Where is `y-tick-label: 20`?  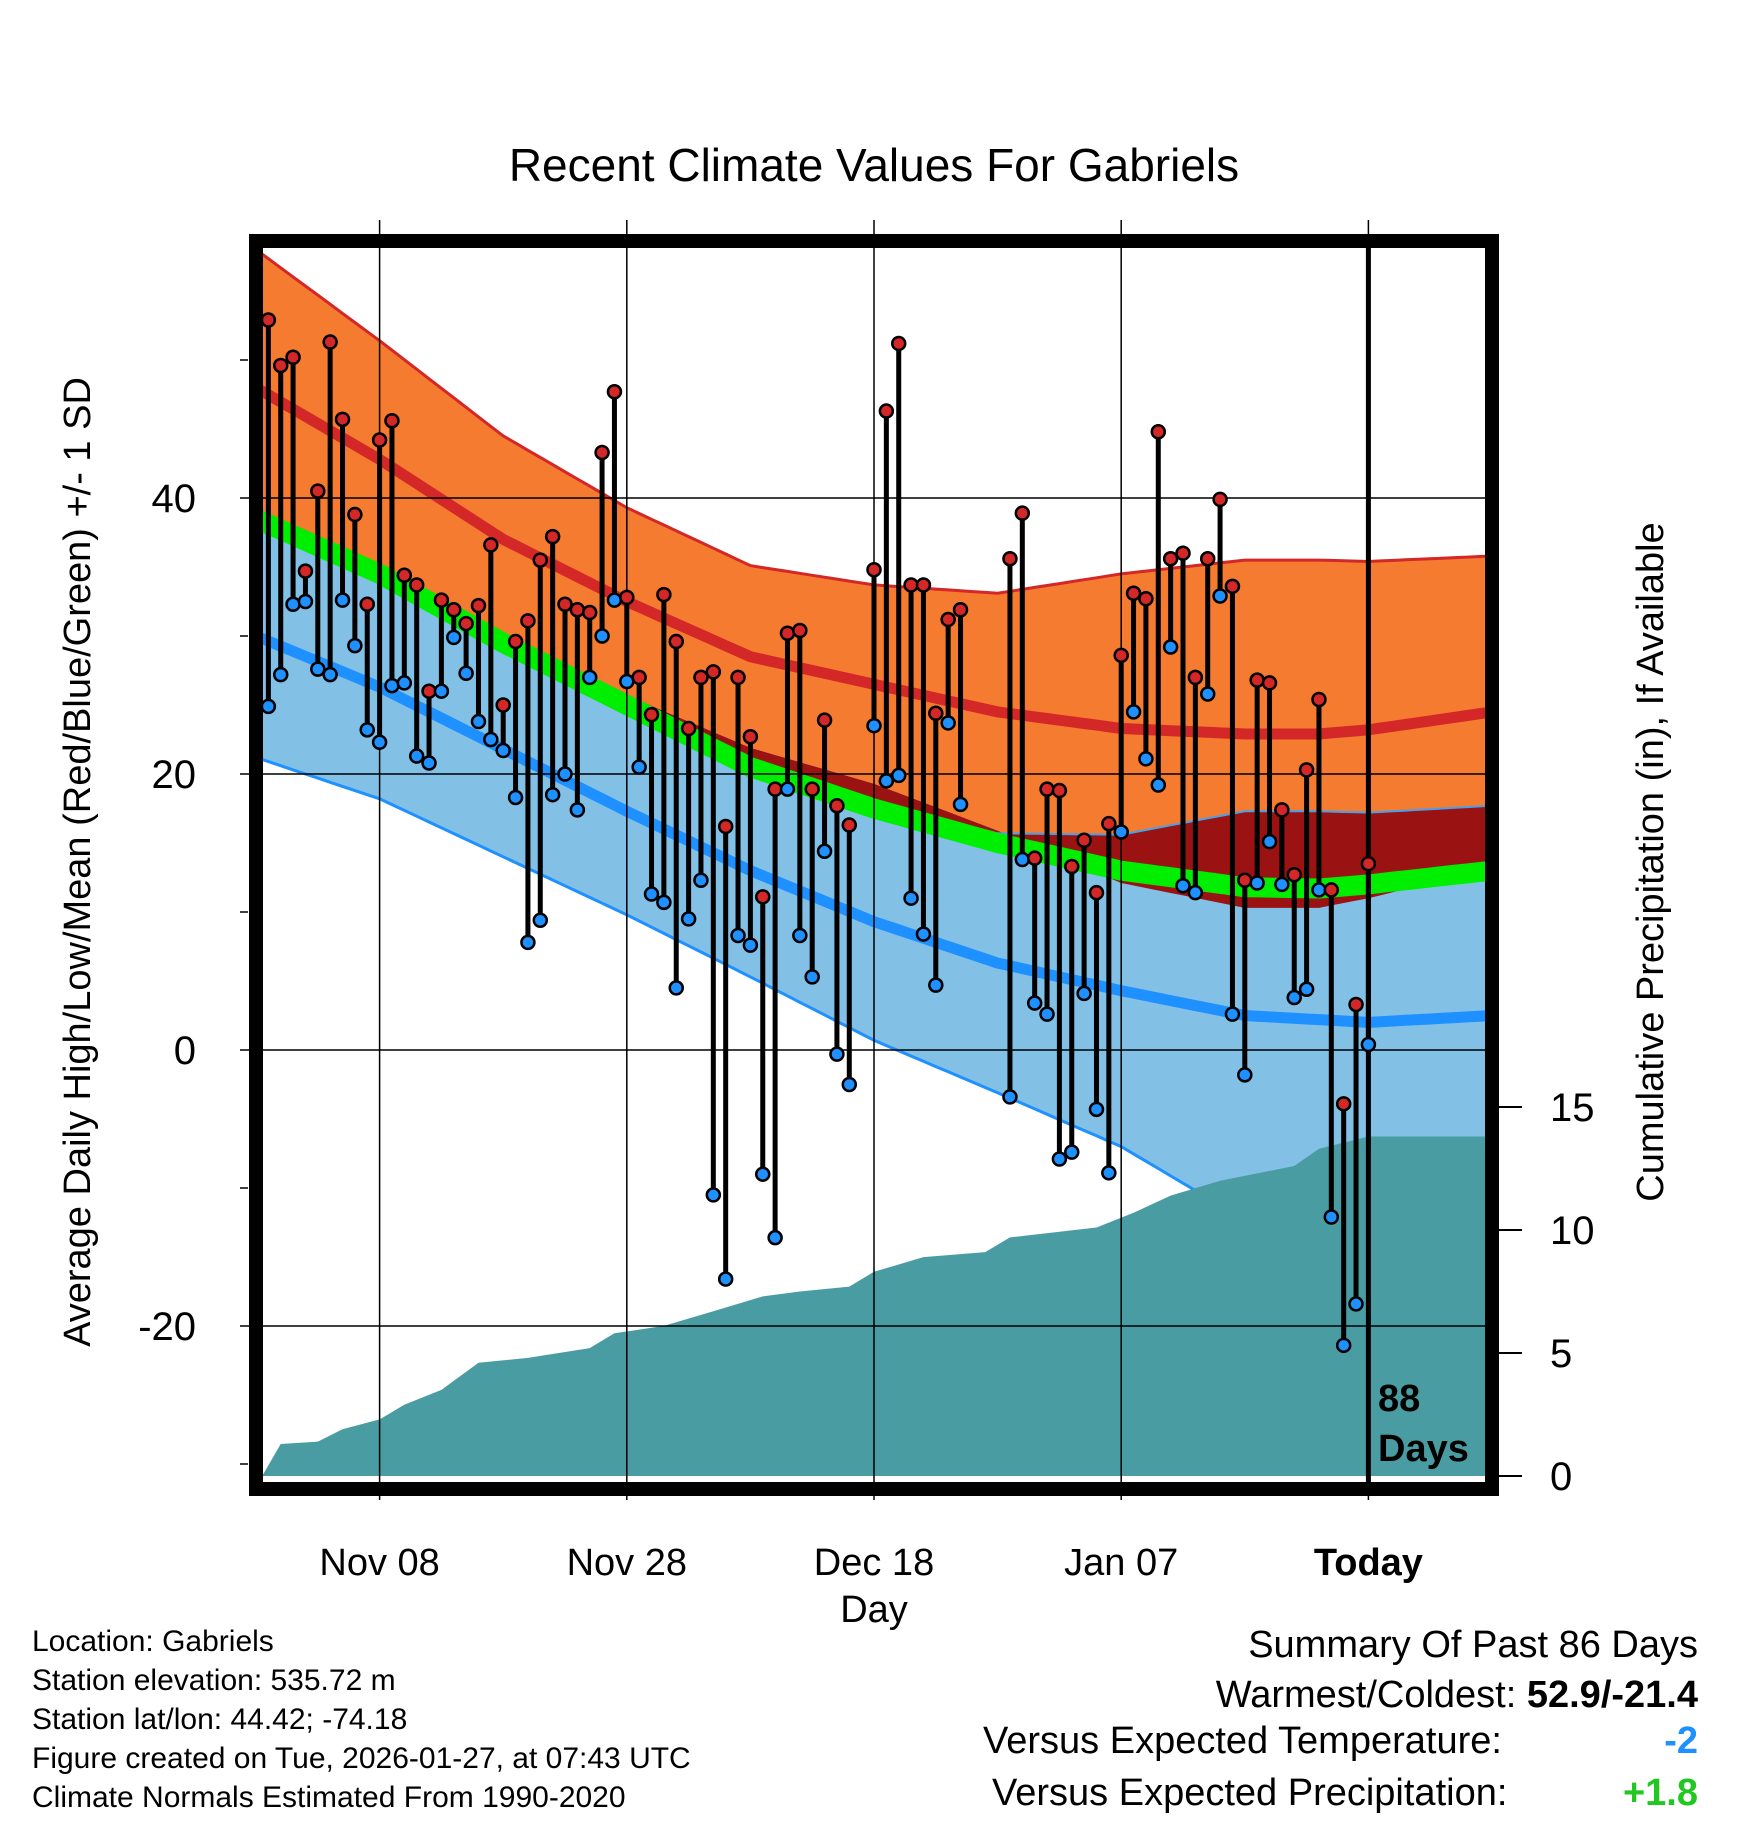 y-tick-label: 20 is located at coordinates (174, 775).